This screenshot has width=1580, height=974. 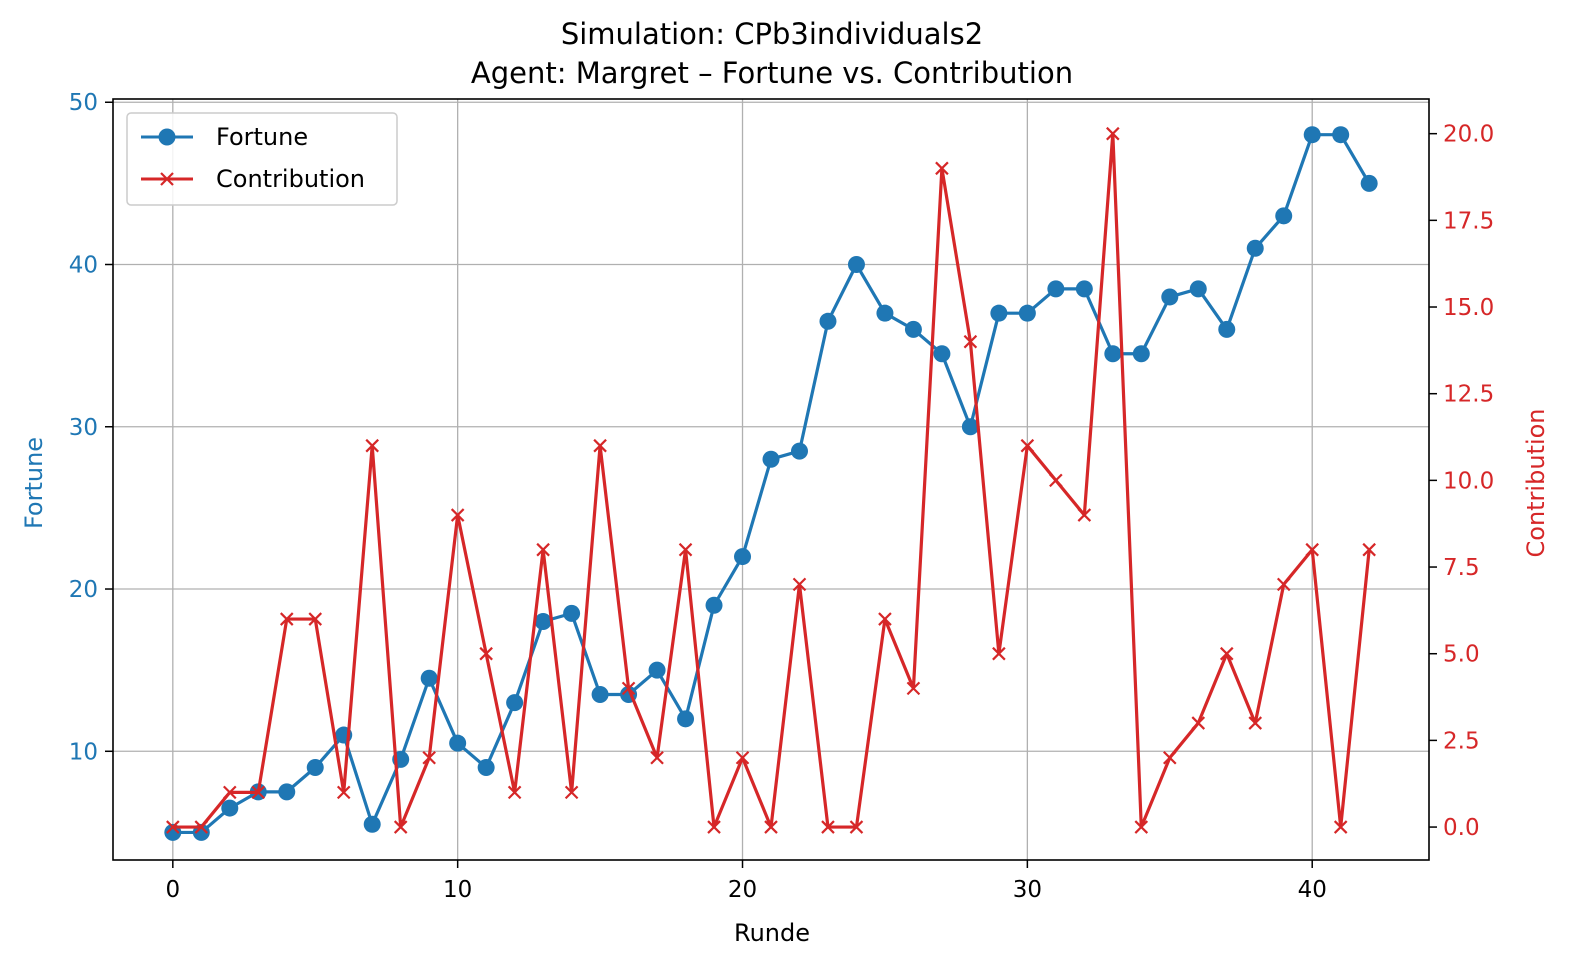 What do you see at coordinates (457, 890) in the screenshot?
I see `x-tick-label: 10` at bounding box center [457, 890].